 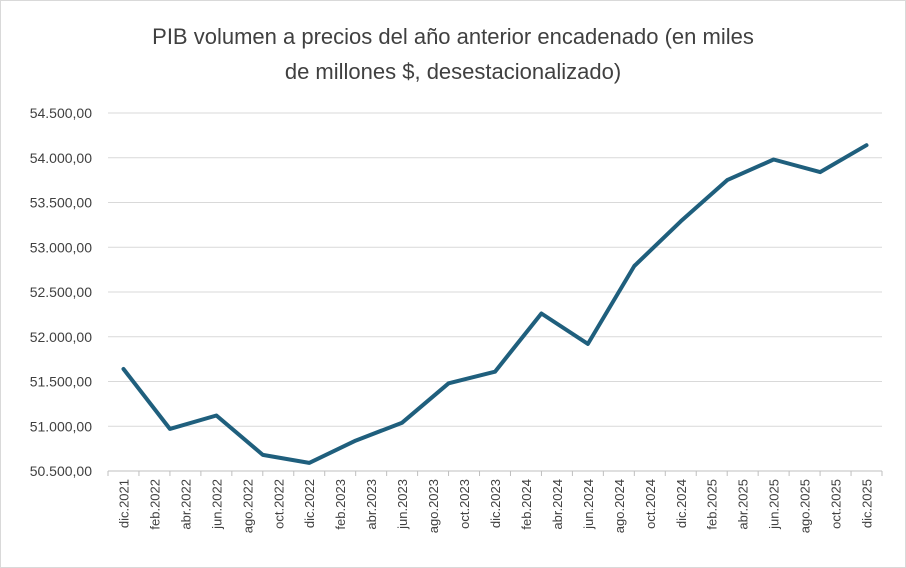 What do you see at coordinates (216, 504) in the screenshot?
I see `x-tick-label: jun.2022` at bounding box center [216, 504].